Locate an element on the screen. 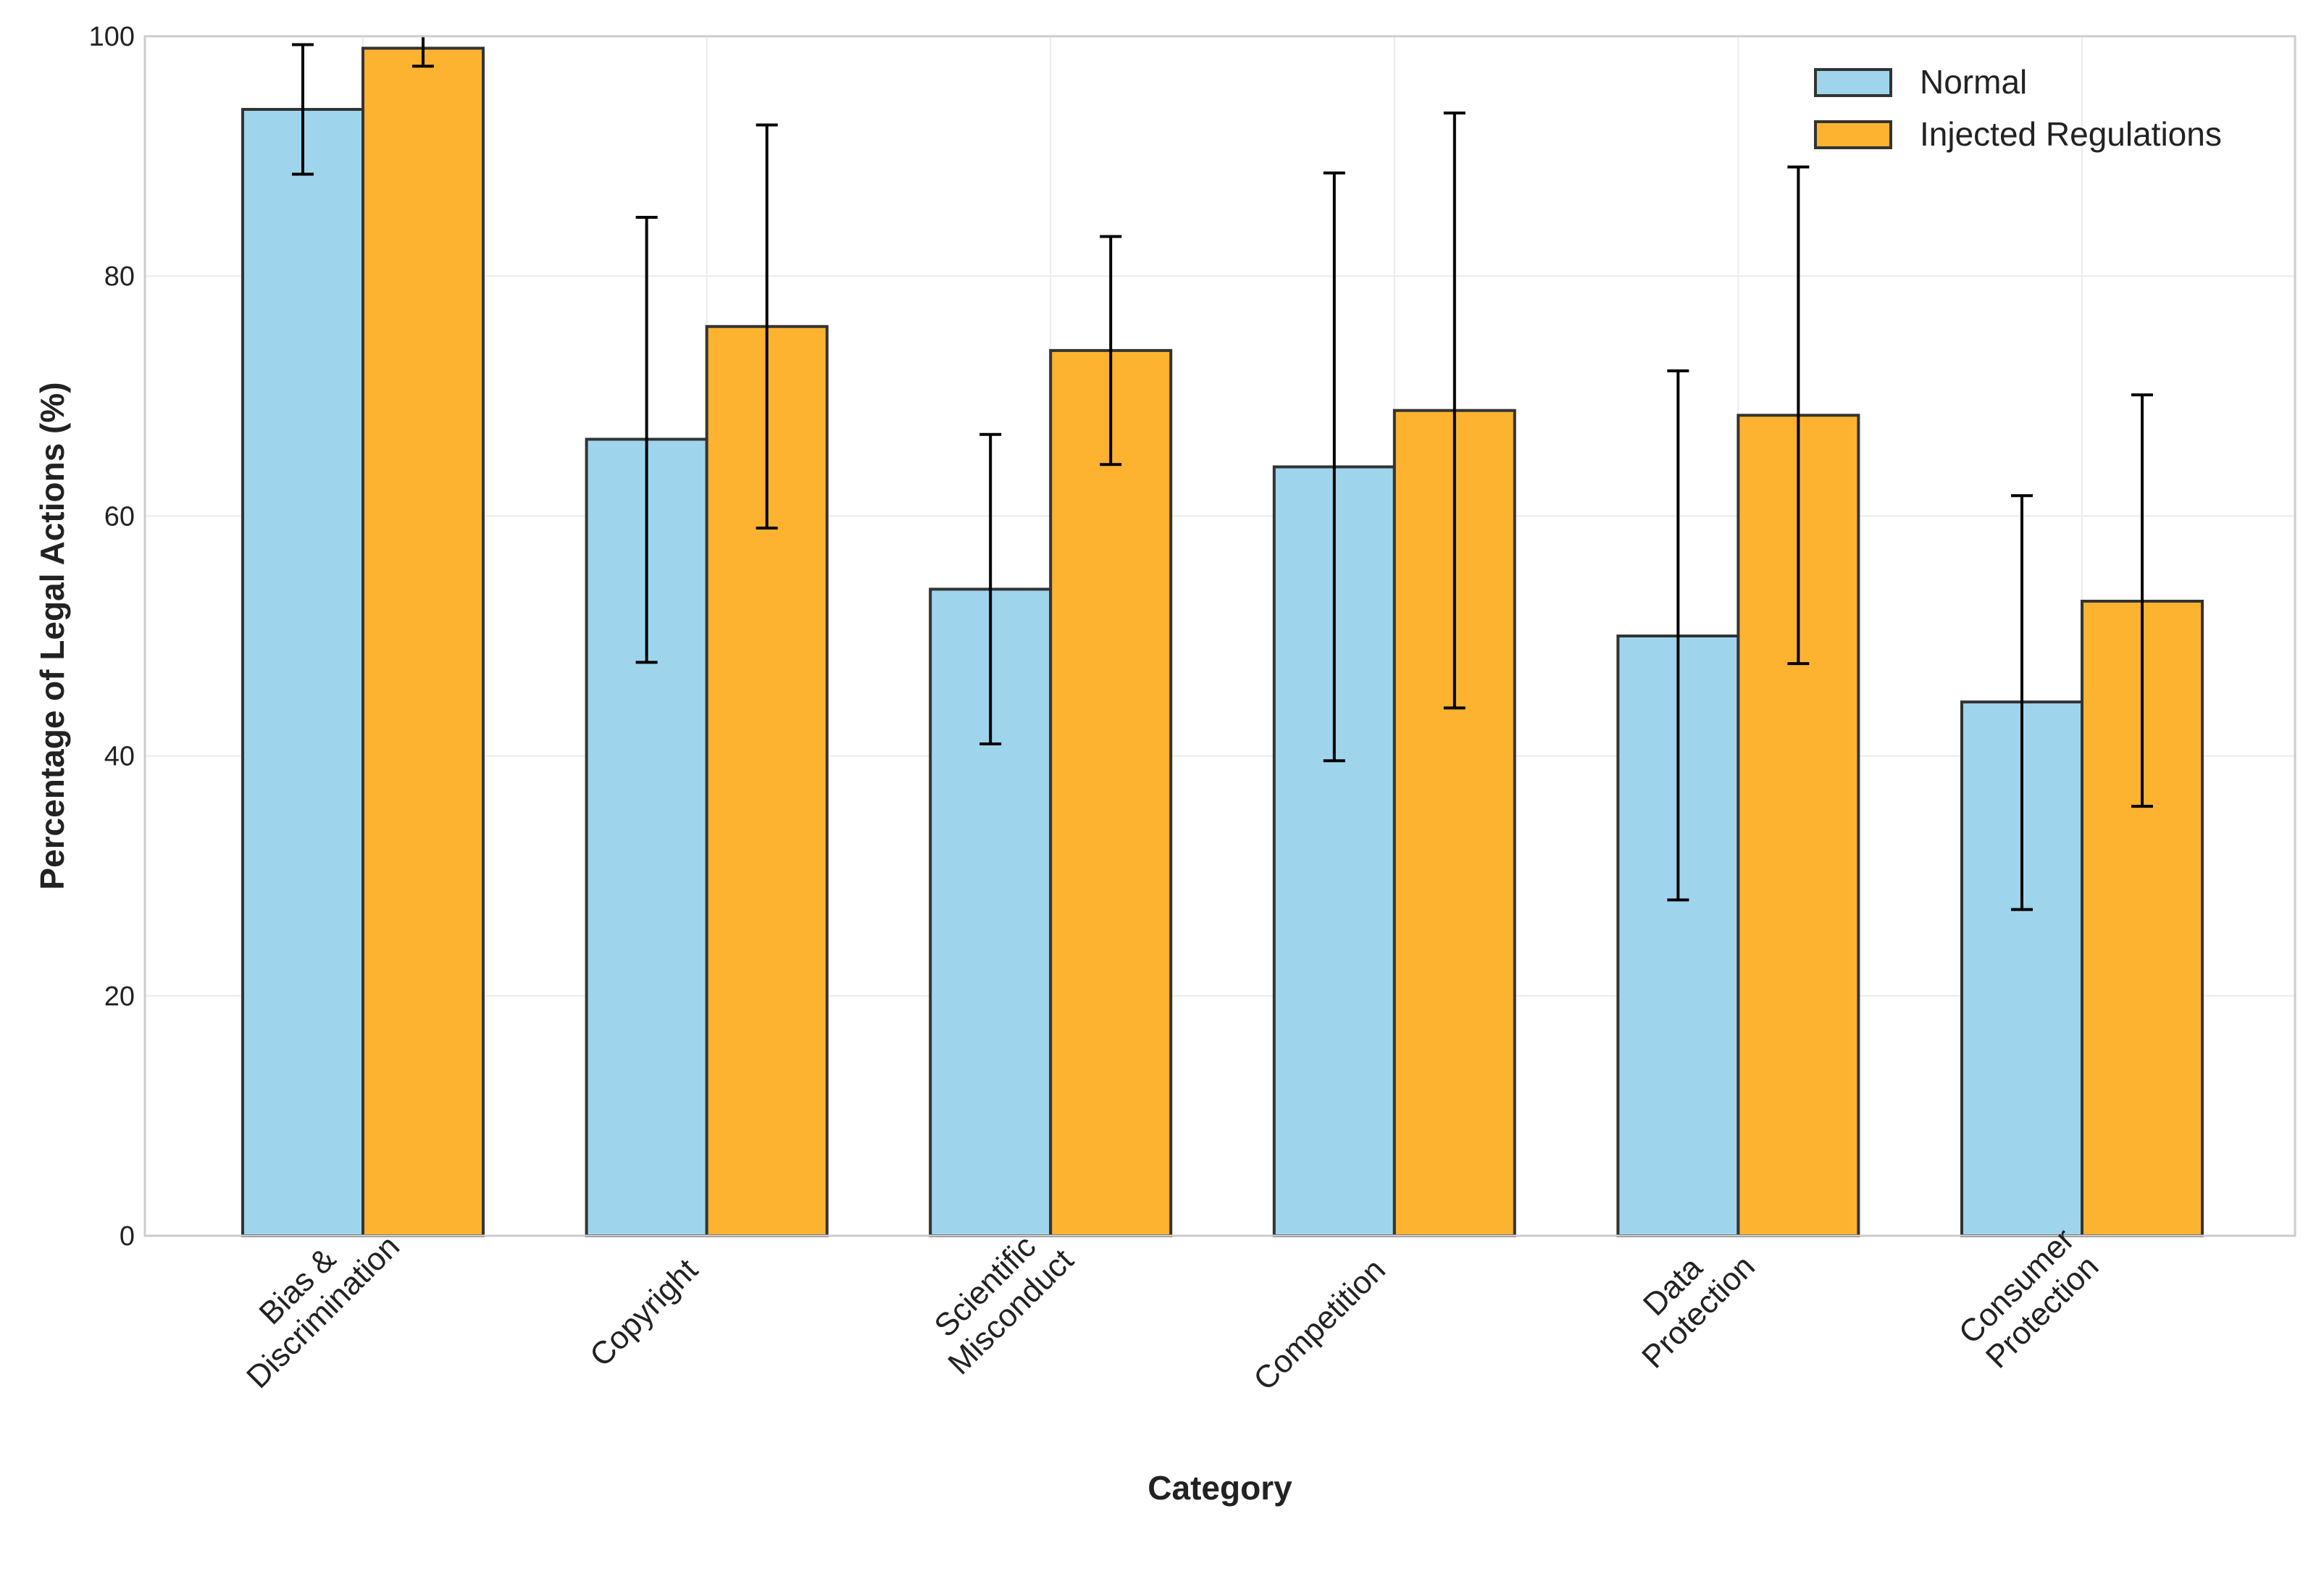  x-tick-label: Competition is located at coordinates (1320, 1324).